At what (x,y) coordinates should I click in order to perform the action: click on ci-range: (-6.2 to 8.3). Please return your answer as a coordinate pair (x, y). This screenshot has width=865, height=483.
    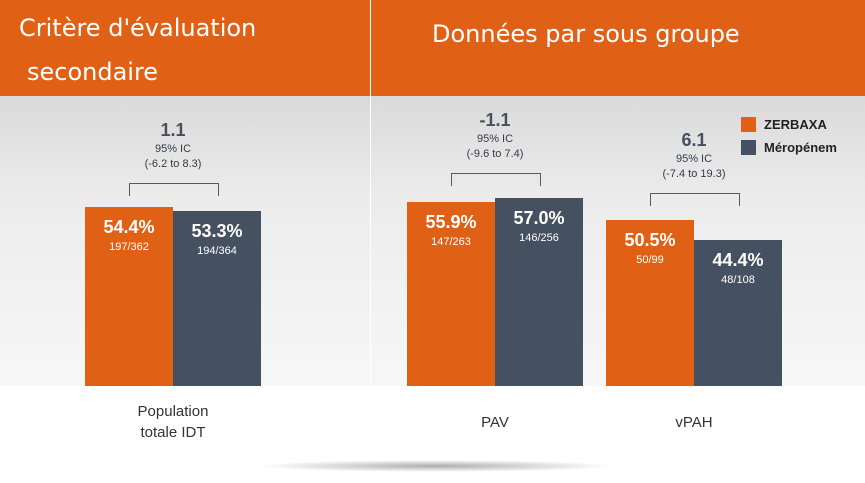
    Looking at the image, I should click on (173, 164).